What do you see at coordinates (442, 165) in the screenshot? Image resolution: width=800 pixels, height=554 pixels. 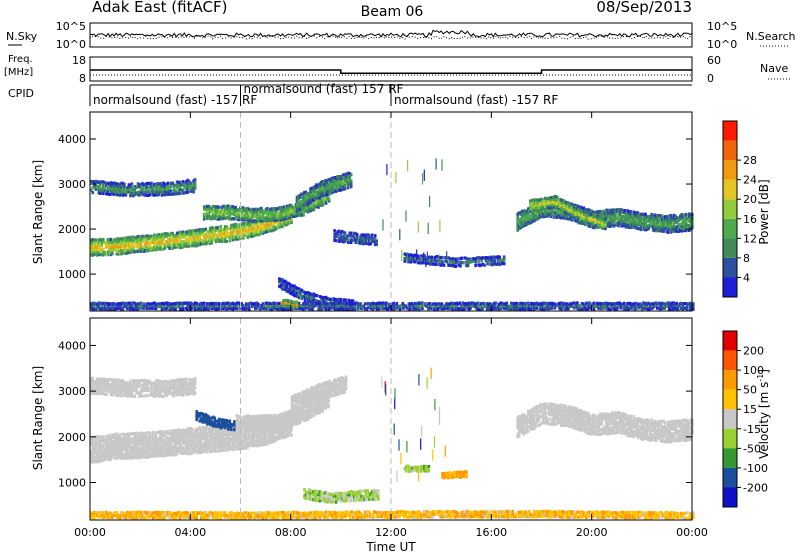 I see `streak-cell` at bounding box center [442, 165].